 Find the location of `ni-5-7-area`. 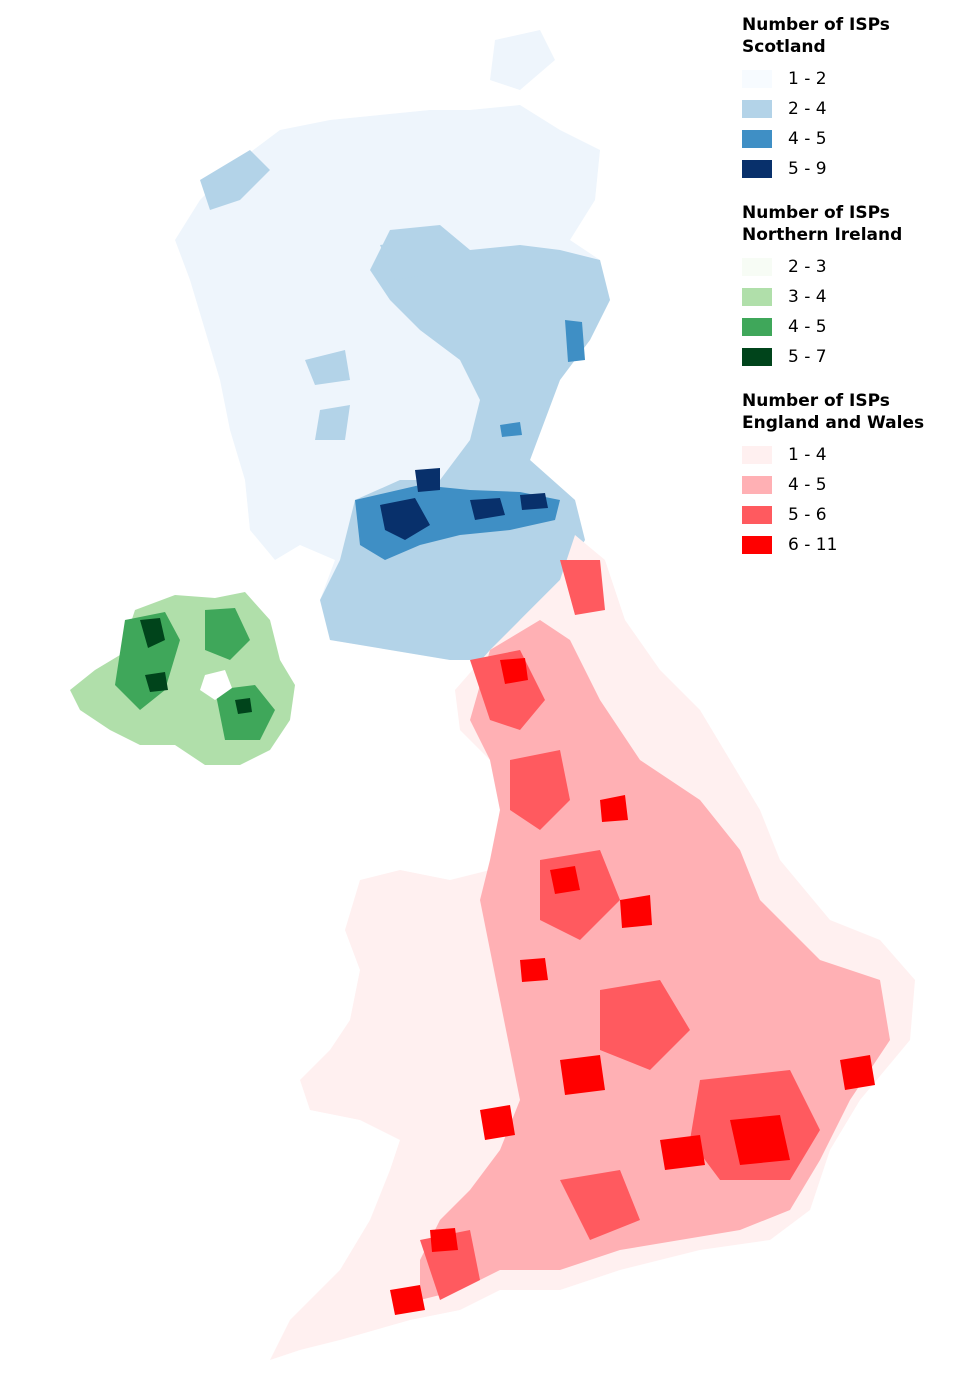

ni-5-7-area is located at coordinates (196, 666).